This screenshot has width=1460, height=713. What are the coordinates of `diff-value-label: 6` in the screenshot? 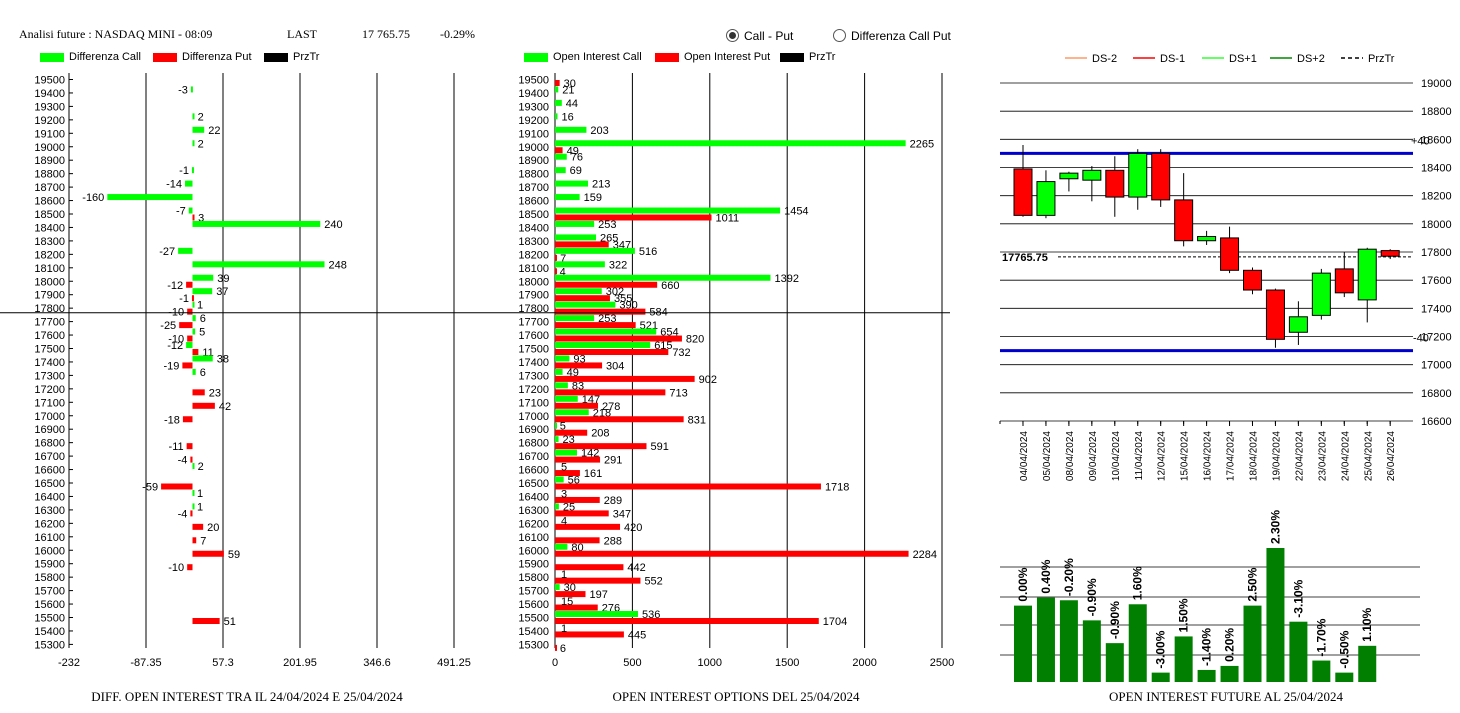 It's located at (203, 373).